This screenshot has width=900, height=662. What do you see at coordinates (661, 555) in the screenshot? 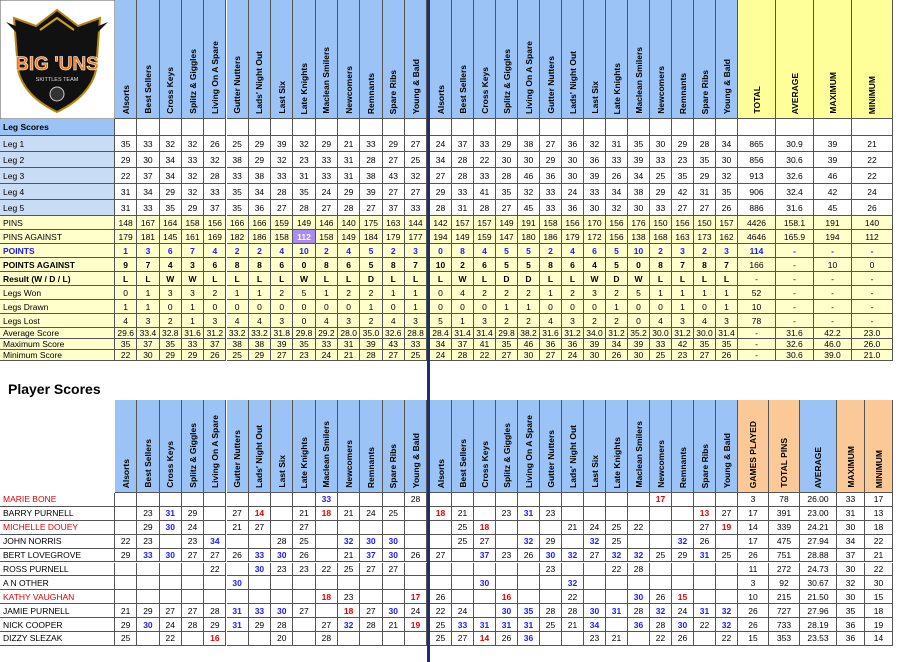
I see `player-score: 25` at bounding box center [661, 555].